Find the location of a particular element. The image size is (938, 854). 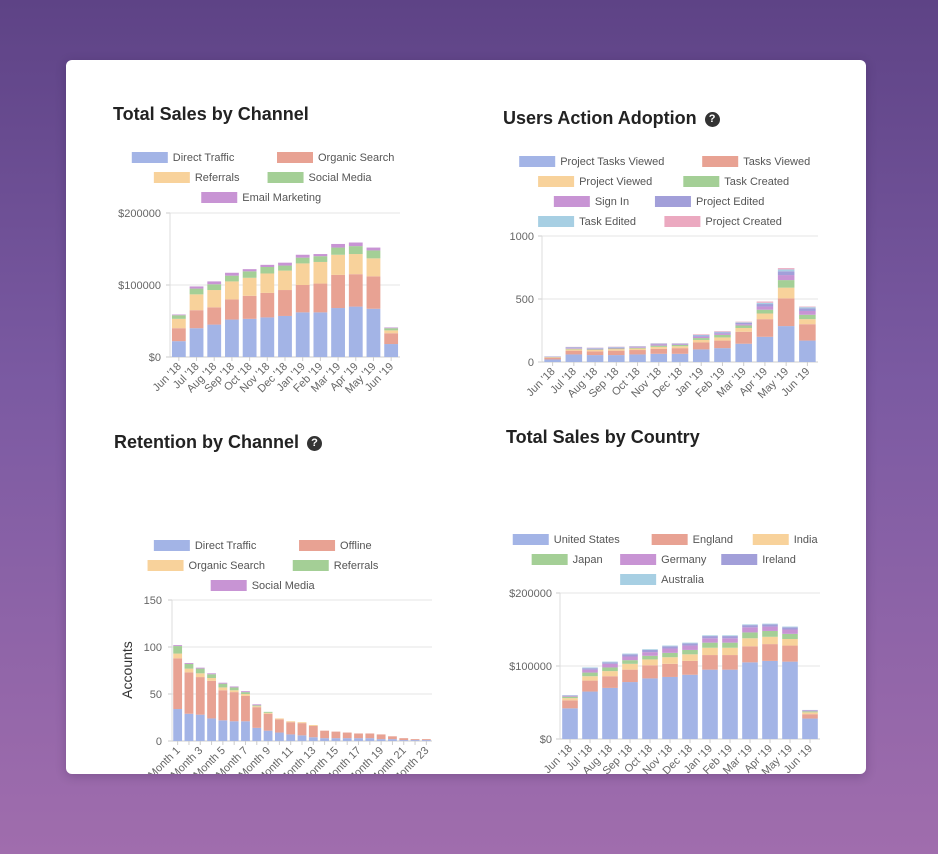

legend-label: Social Media is located at coordinates (284, 586).